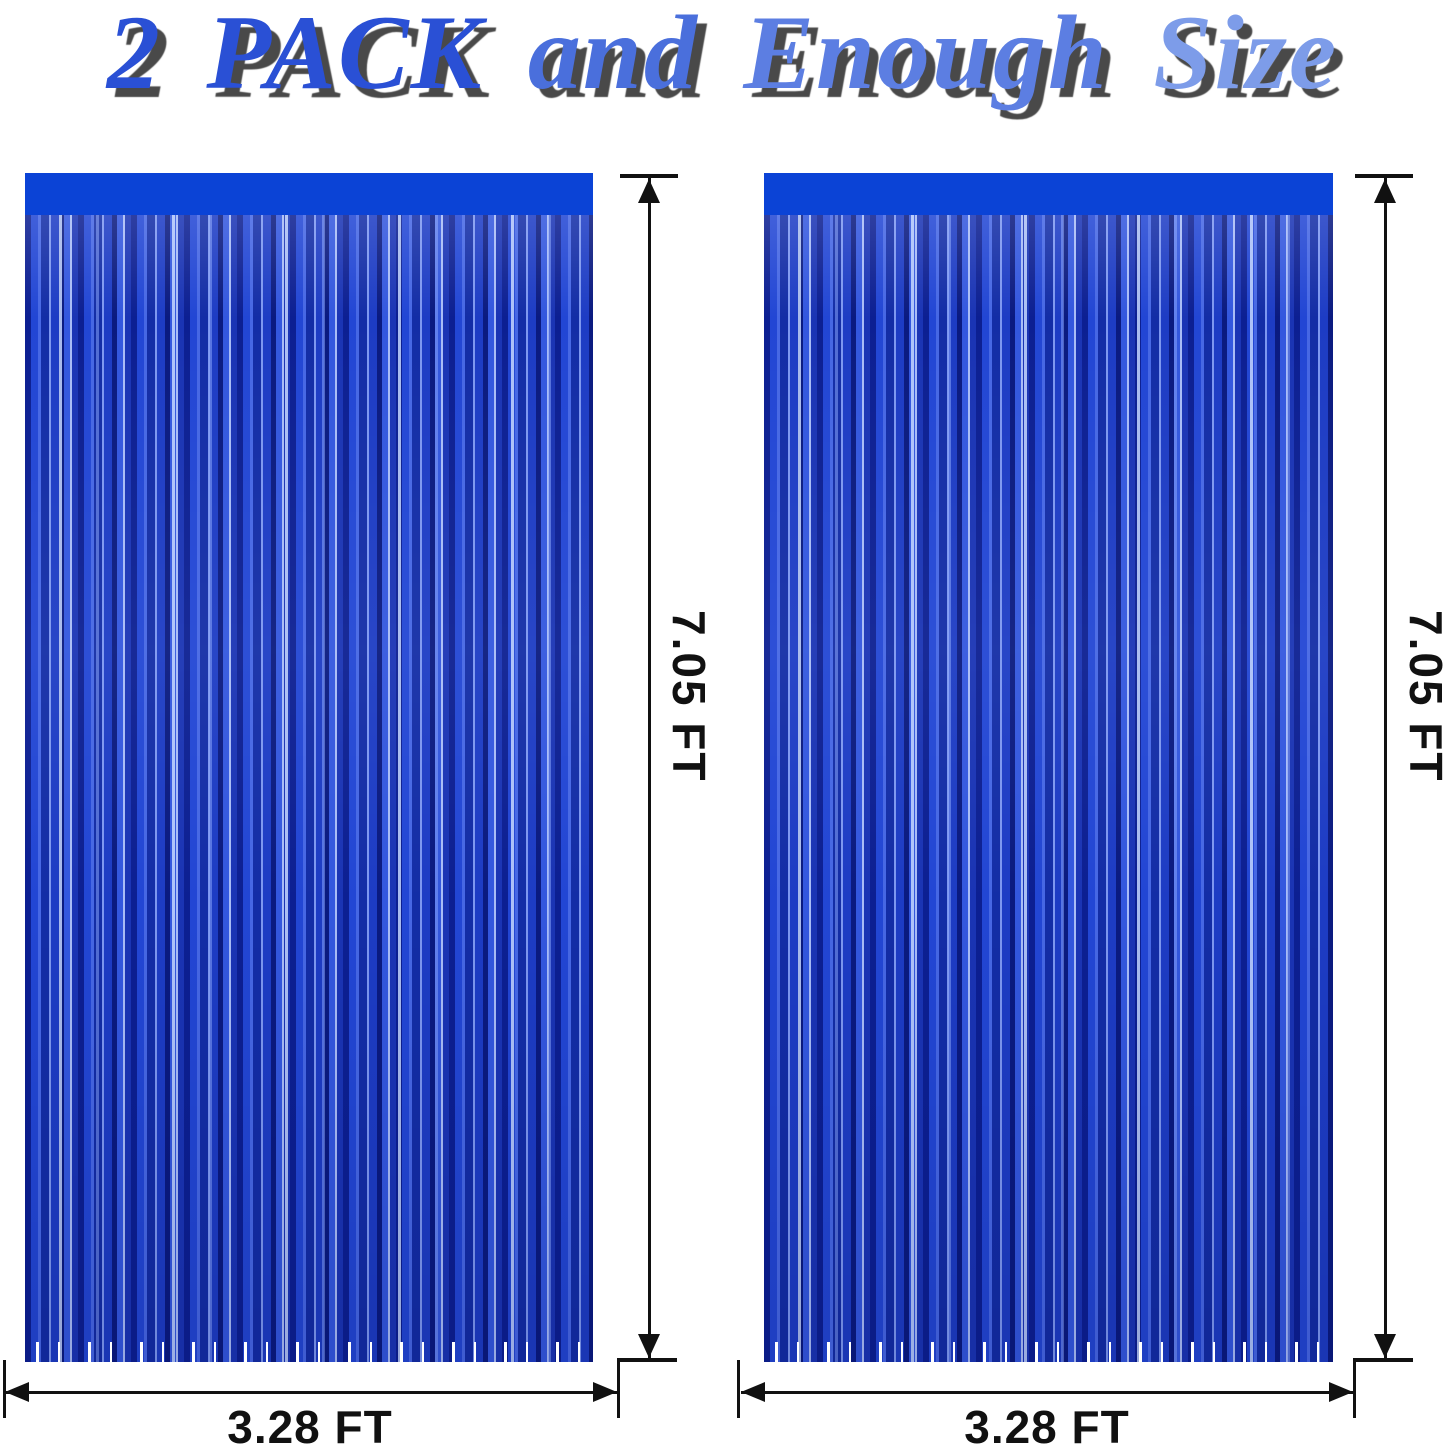 The image size is (1445, 1446). Describe the element at coordinates (722, 57) in the screenshot. I see `page-title: 2 PACK and Enough Size` at that location.